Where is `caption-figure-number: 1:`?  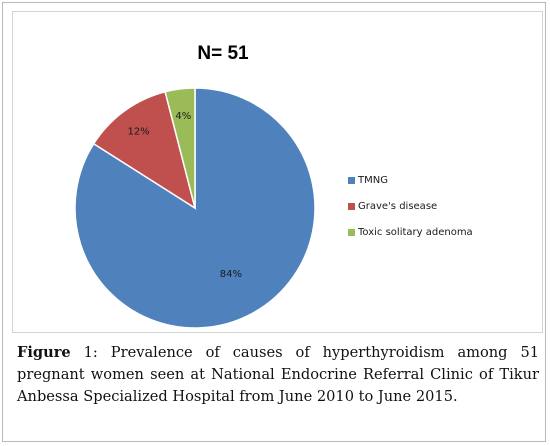 caption-figure-number: 1: is located at coordinates (90, 352).